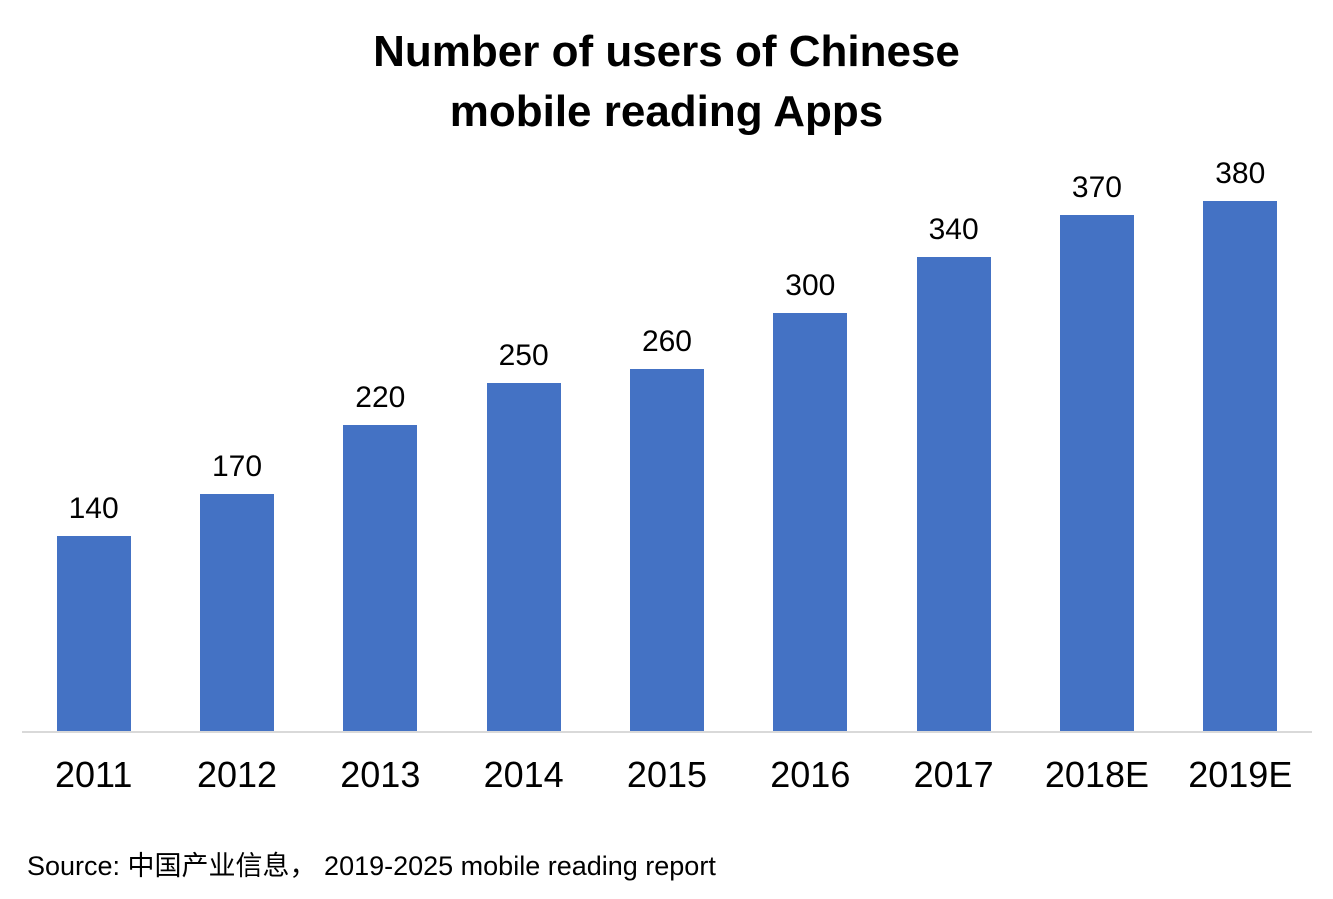 This screenshot has height=899, width=1333. I want to click on bar-group: 260, so click(666, 438).